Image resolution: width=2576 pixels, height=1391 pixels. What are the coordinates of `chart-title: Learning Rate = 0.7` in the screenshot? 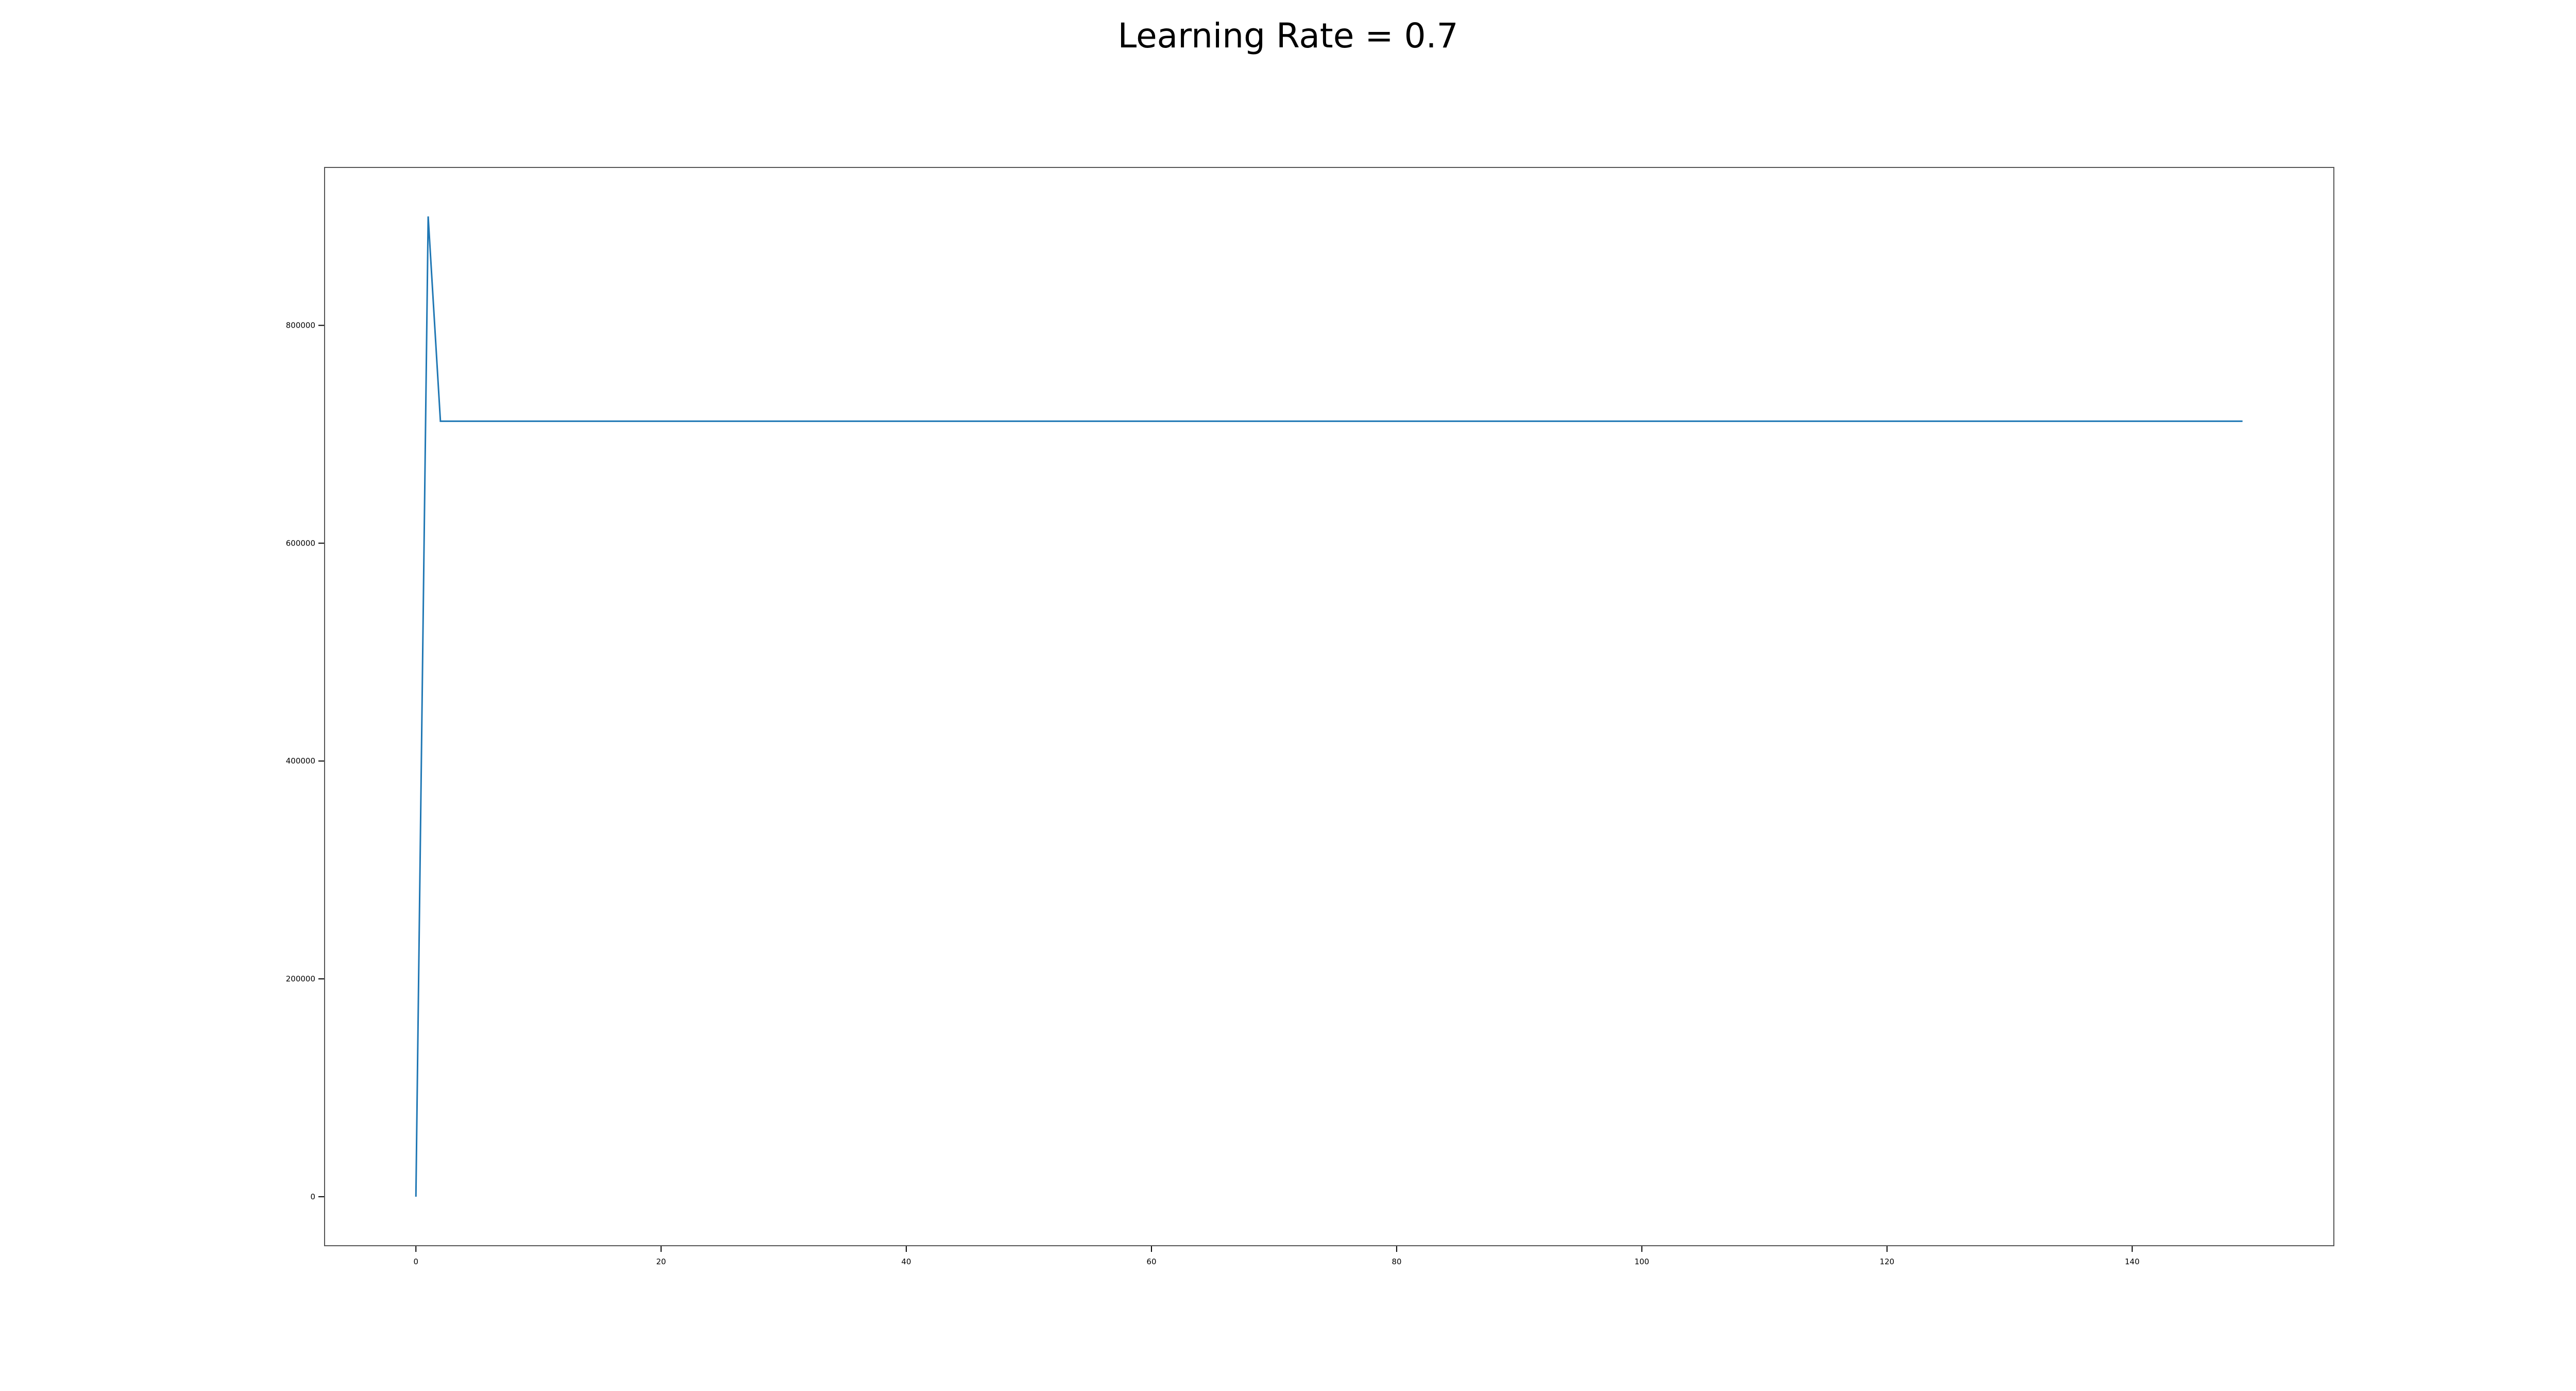 It's located at (1288, 36).